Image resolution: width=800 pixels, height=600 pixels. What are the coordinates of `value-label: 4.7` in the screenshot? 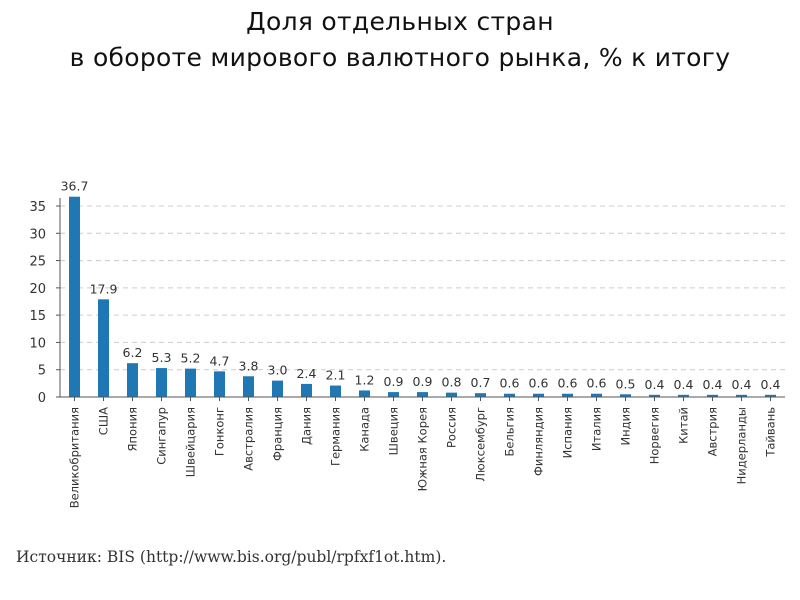 It's located at (220, 360).